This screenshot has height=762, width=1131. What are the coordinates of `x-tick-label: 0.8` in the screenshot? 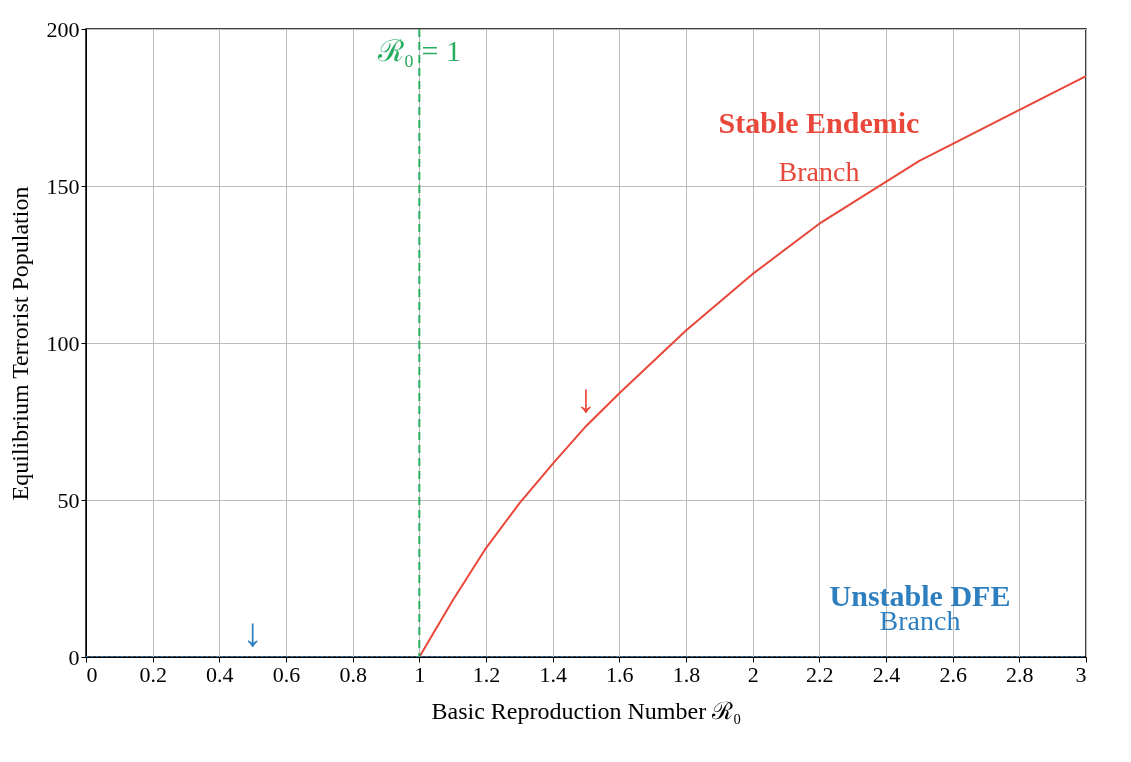 It's located at (353, 674).